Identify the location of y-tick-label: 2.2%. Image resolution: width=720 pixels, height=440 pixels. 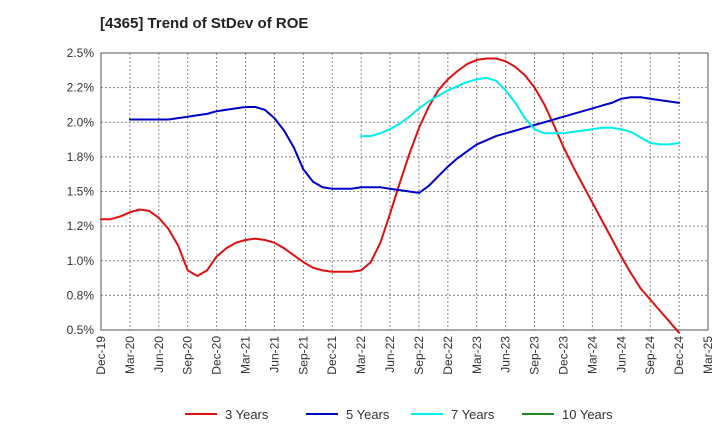
(81, 88).